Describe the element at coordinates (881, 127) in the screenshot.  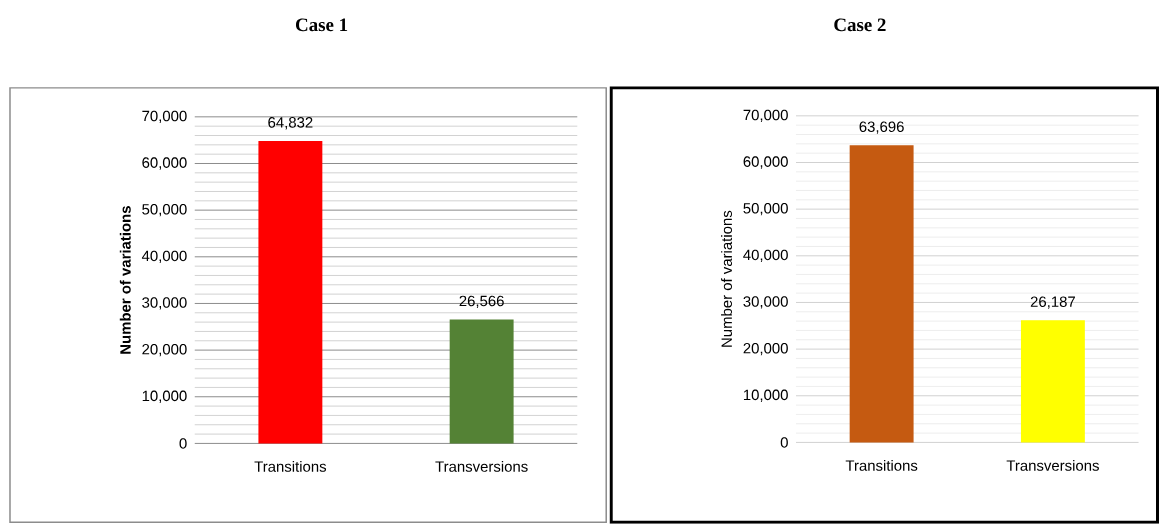
I see `data-label: 63,696` at that location.